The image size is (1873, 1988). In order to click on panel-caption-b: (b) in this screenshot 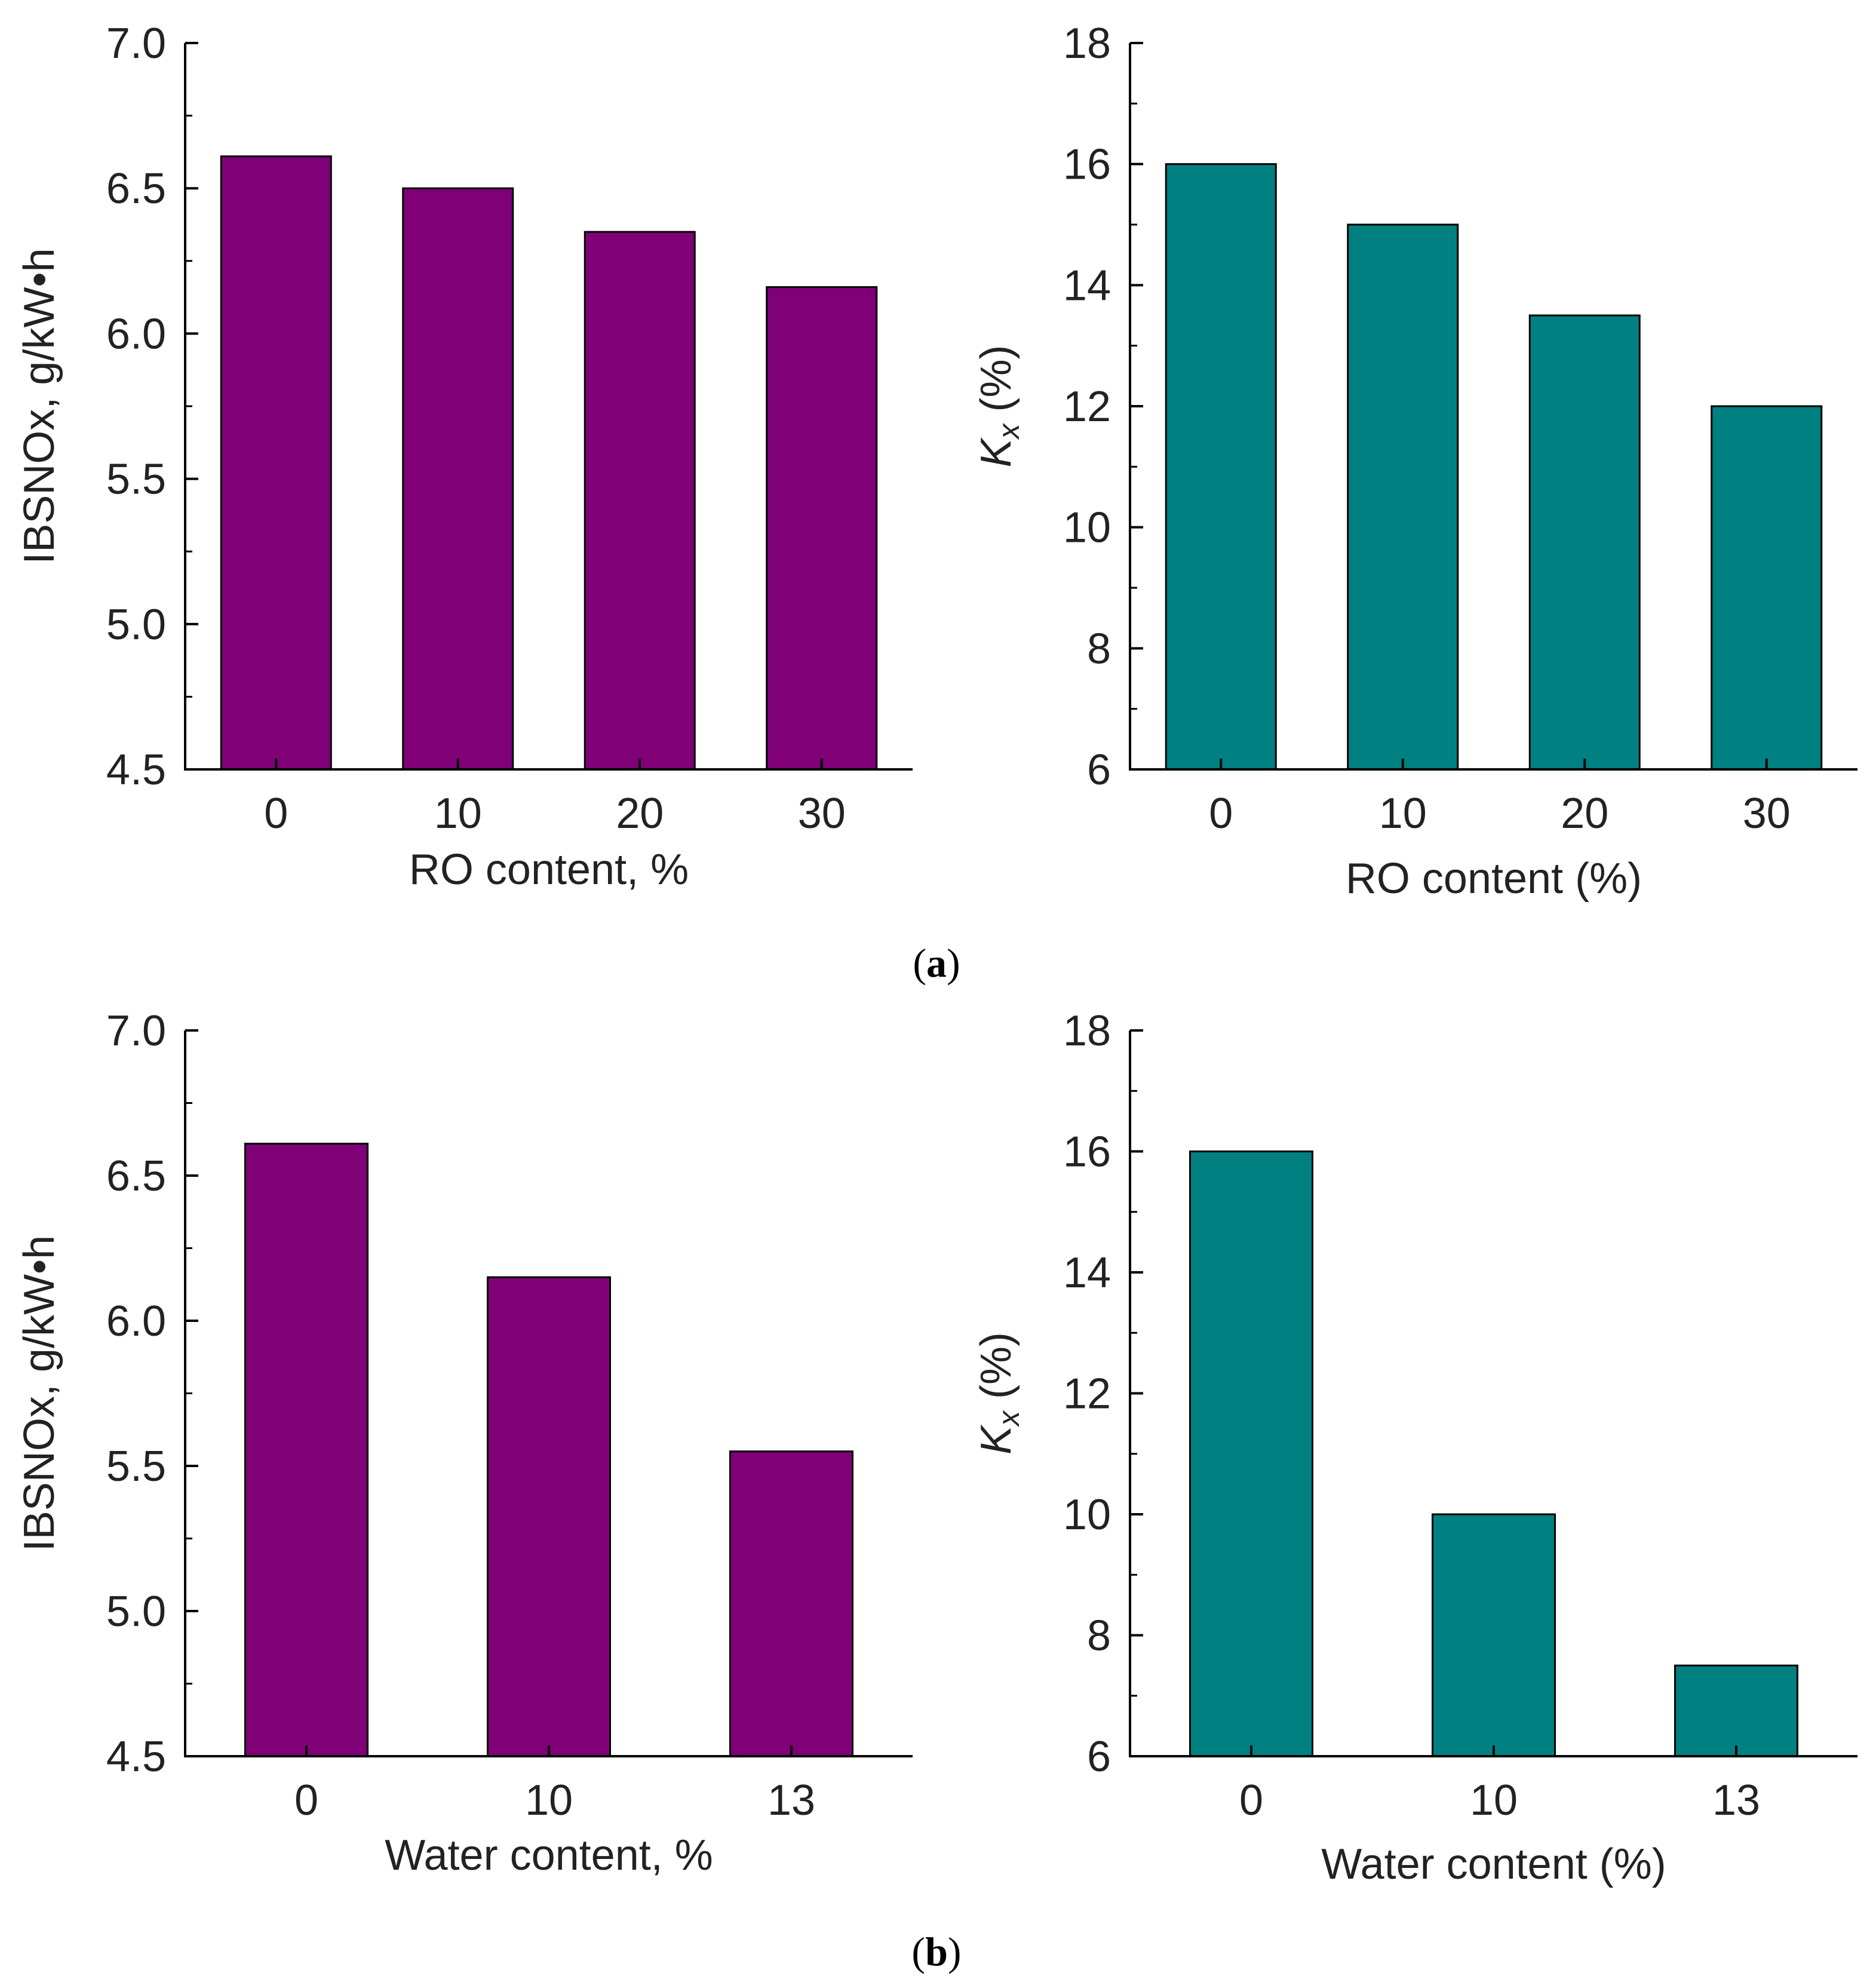, I will do `click(936, 1952)`.